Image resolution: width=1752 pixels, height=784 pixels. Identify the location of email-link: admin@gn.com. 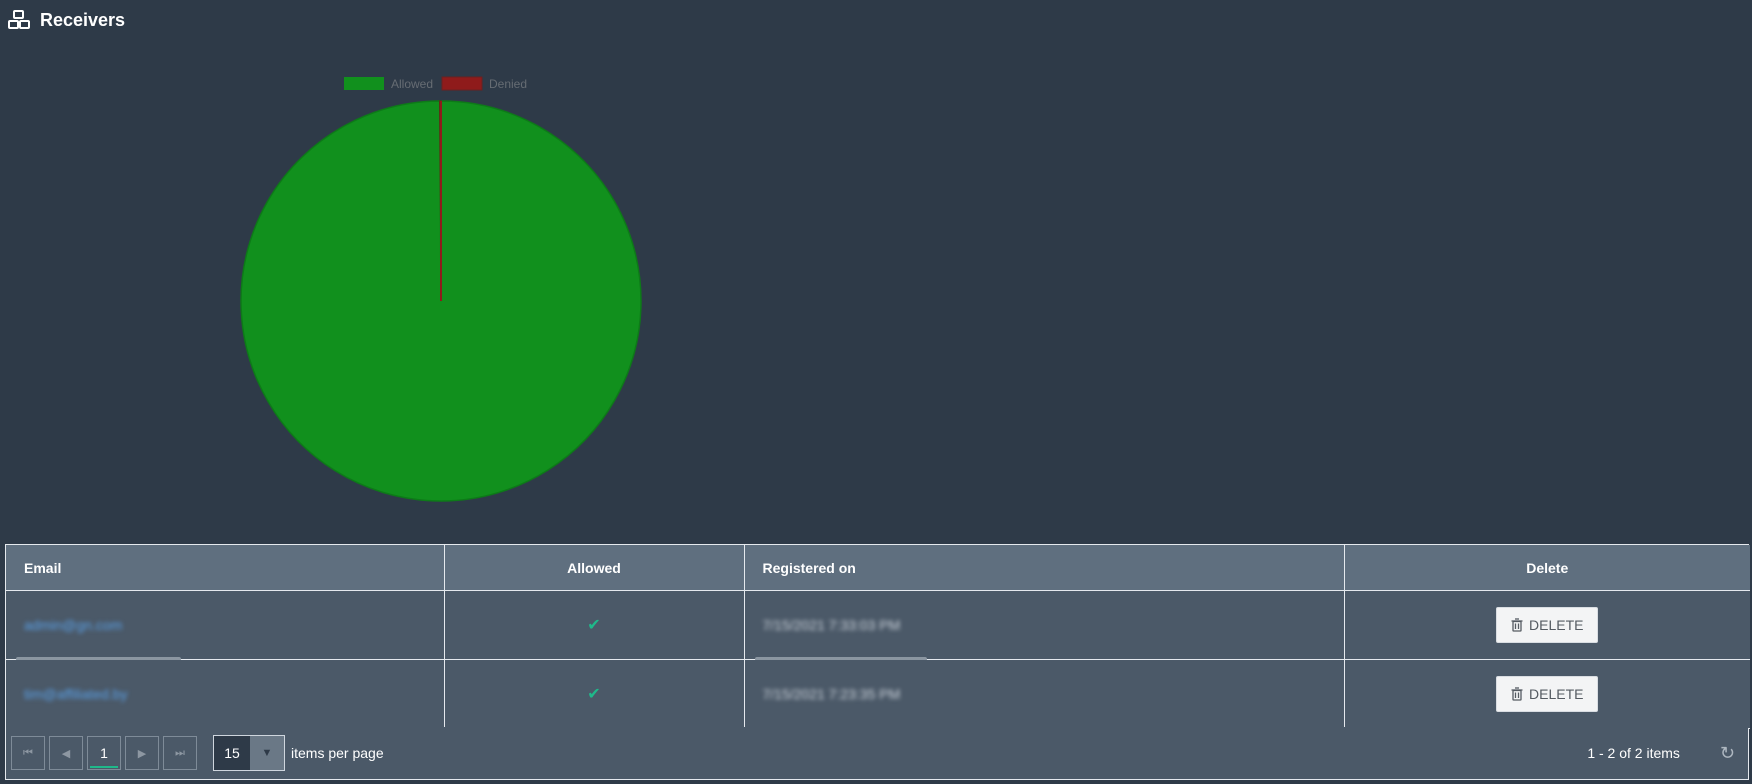
(73, 625).